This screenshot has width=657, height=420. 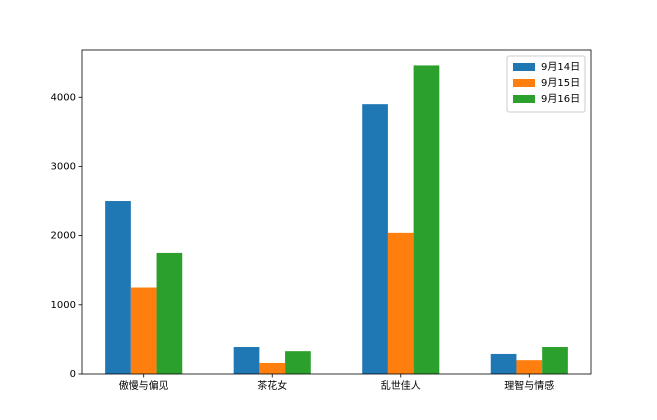 I want to click on x-tick-label: 乱世佳人, so click(x=401, y=385).